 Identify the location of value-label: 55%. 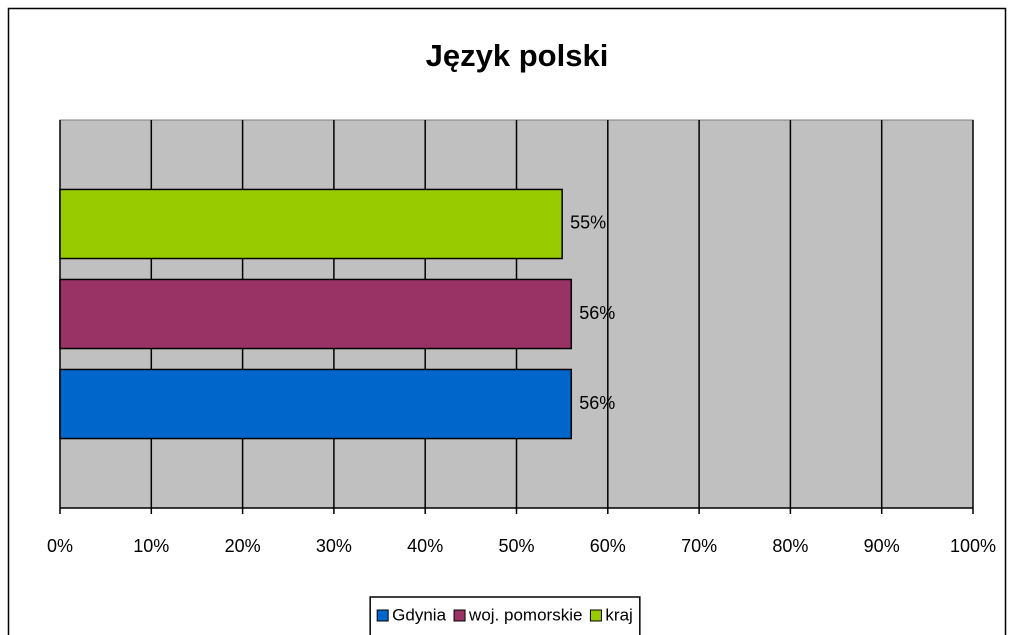
(588, 223).